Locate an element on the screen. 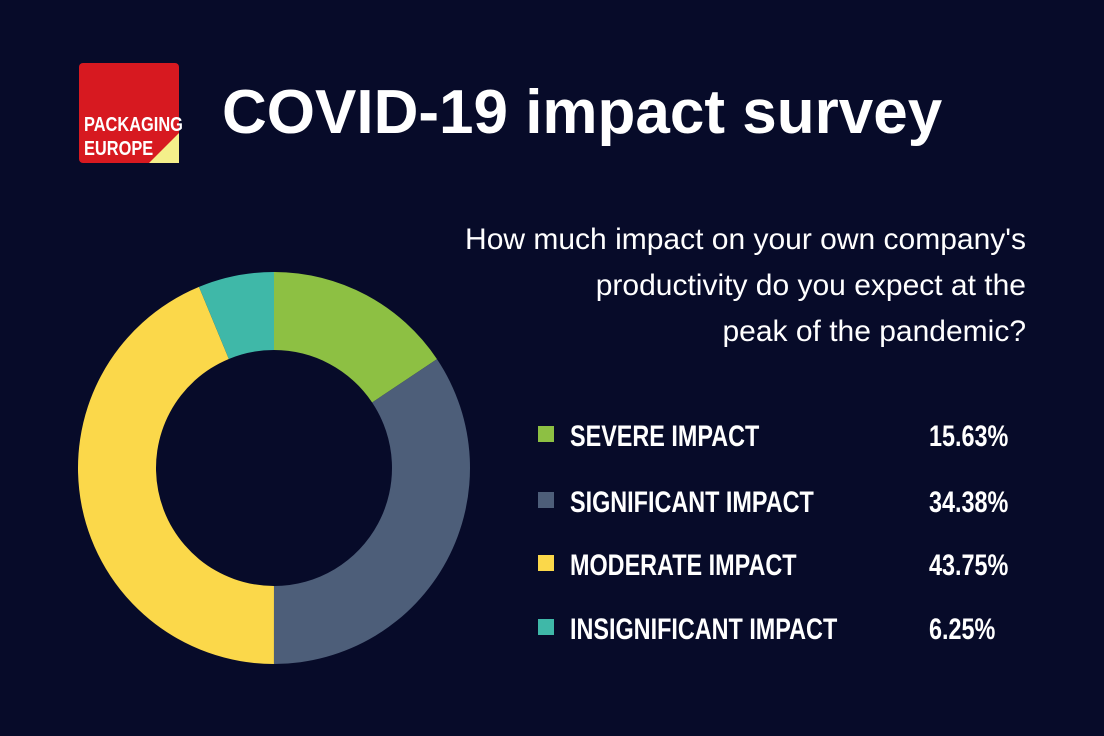 The image size is (1104, 736). legend-label: SIGNIFICANT IMPACT is located at coordinates (692, 501).